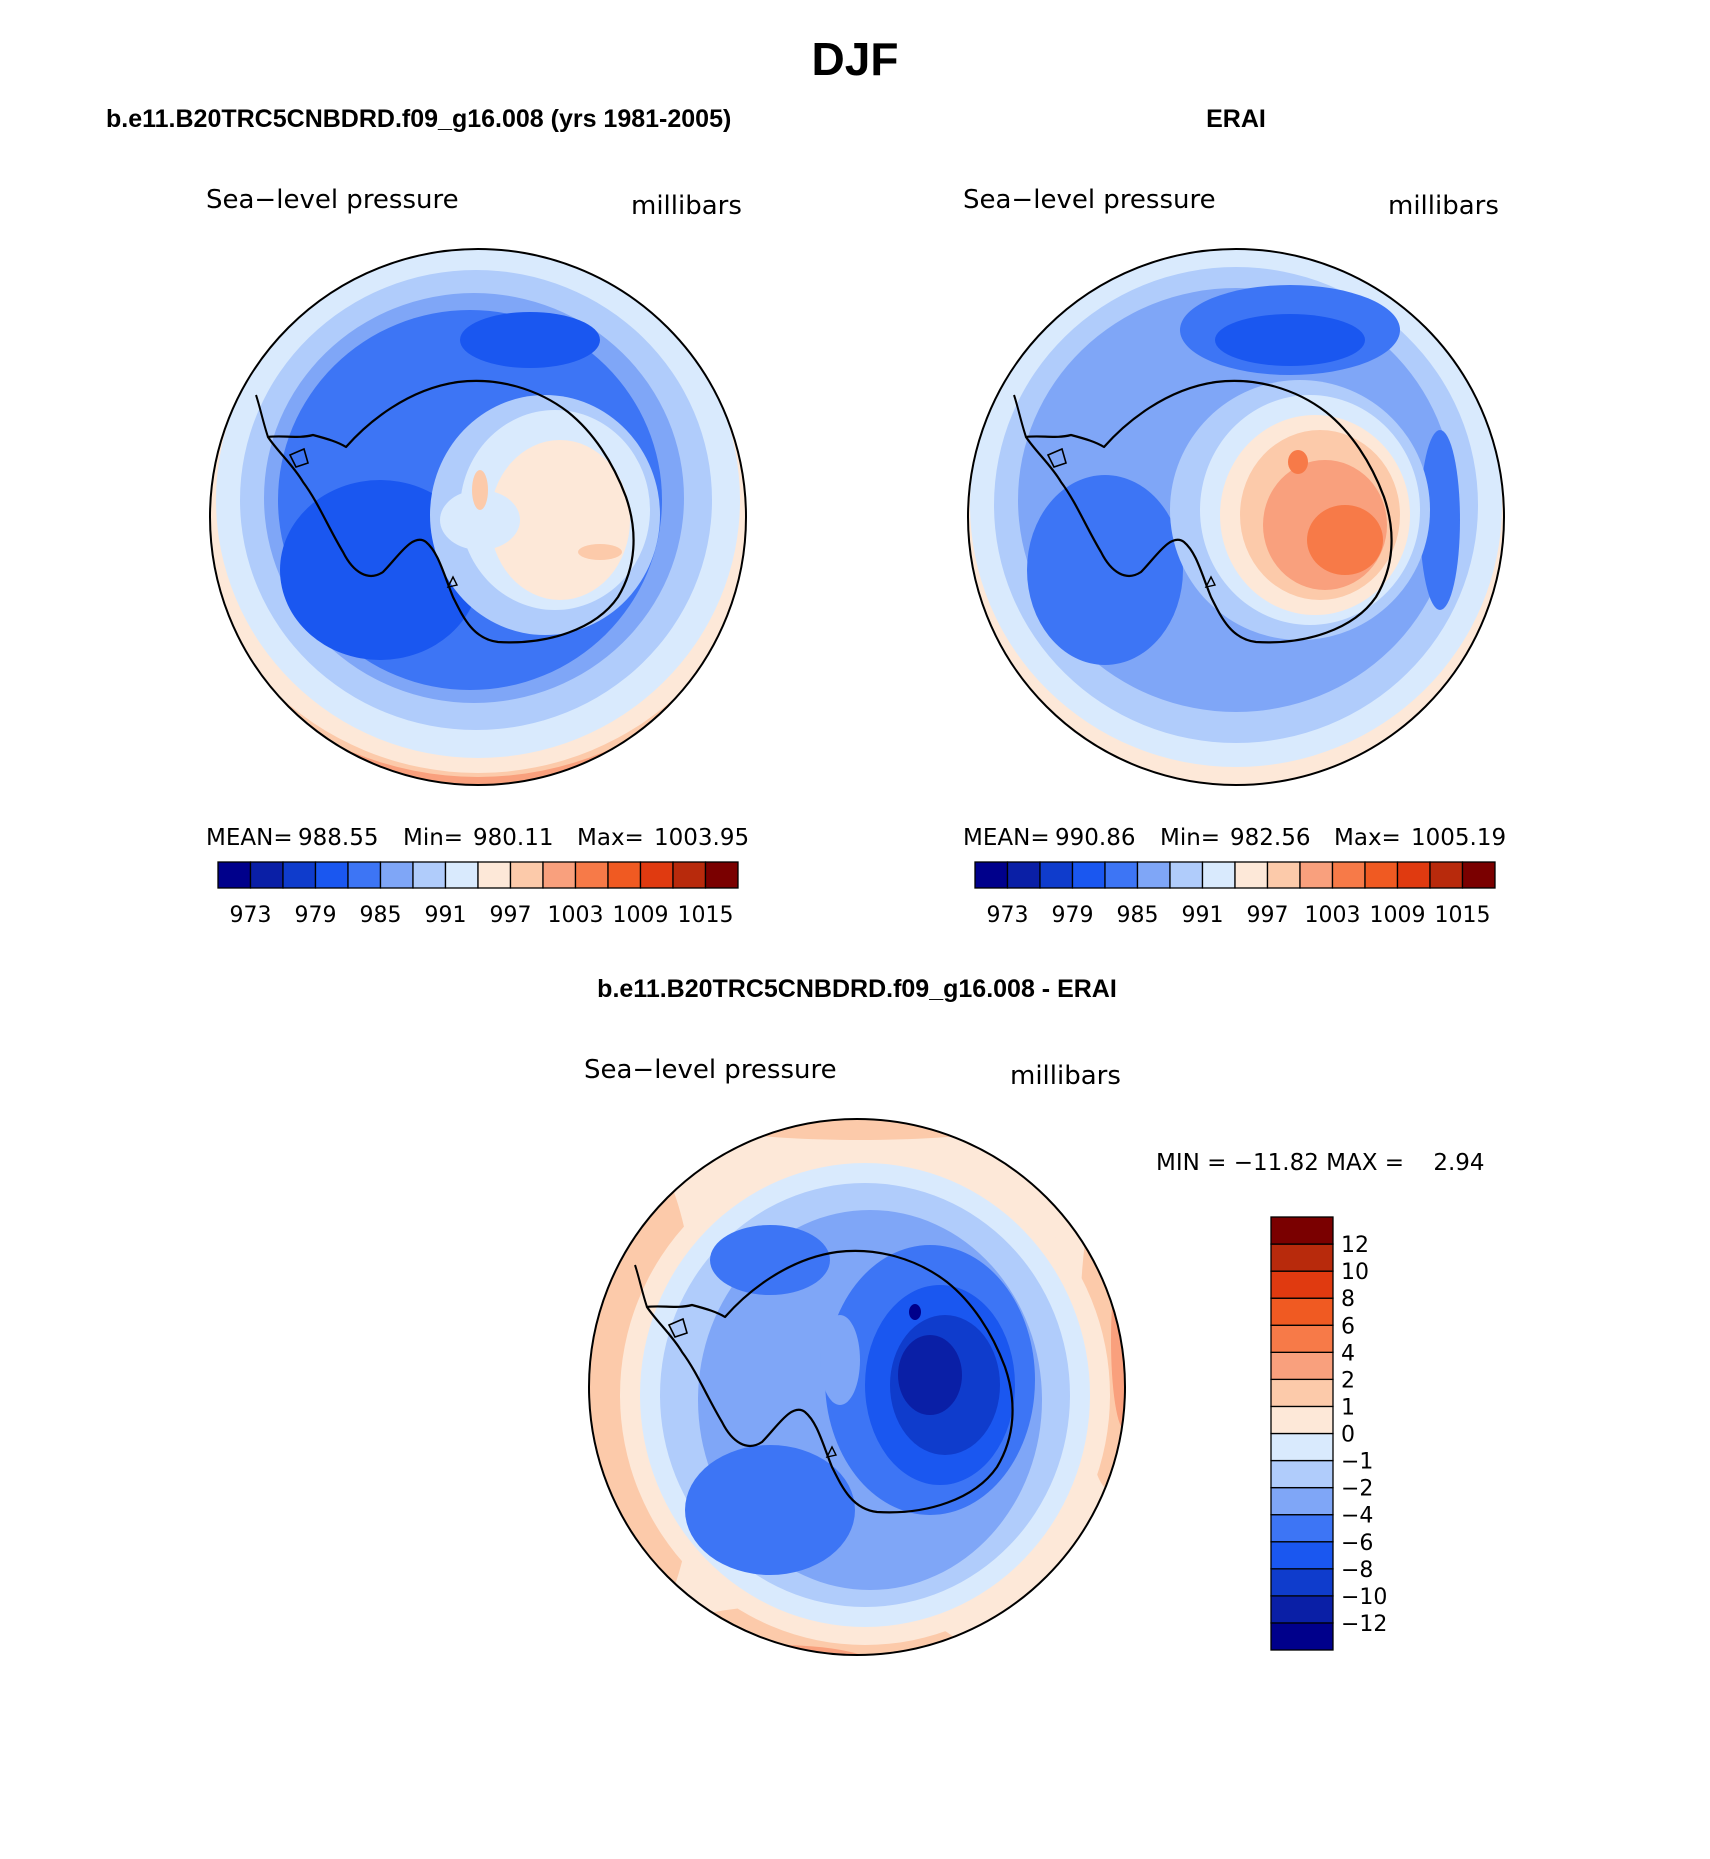 This screenshot has width=1710, height=1859. Describe the element at coordinates (316, 915) in the screenshot. I see `panel-model-colorbar-tick-label: 979` at that location.